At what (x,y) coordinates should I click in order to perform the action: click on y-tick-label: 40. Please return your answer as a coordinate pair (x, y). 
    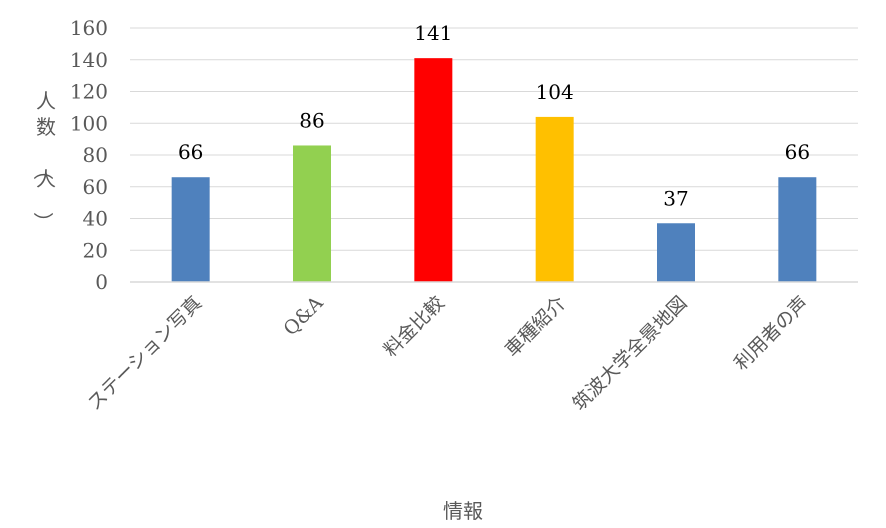
    Looking at the image, I should click on (95, 219).